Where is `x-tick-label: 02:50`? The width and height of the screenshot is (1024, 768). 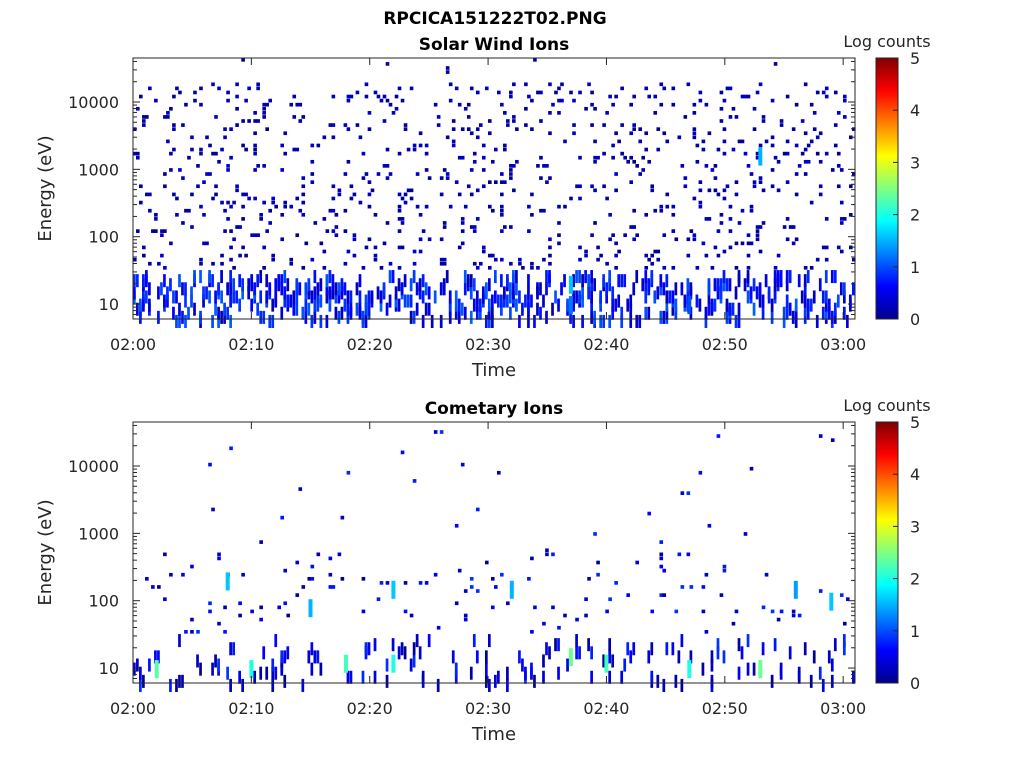
x-tick-label: 02:50 is located at coordinates (725, 708).